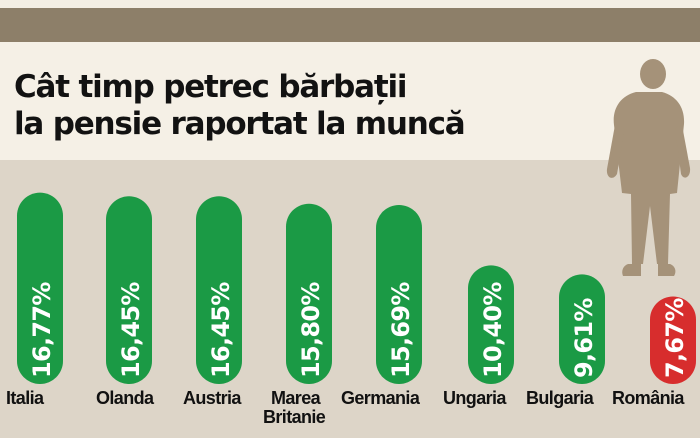  Describe the element at coordinates (212, 398) in the screenshot. I see `category-label-2: Austria` at that location.